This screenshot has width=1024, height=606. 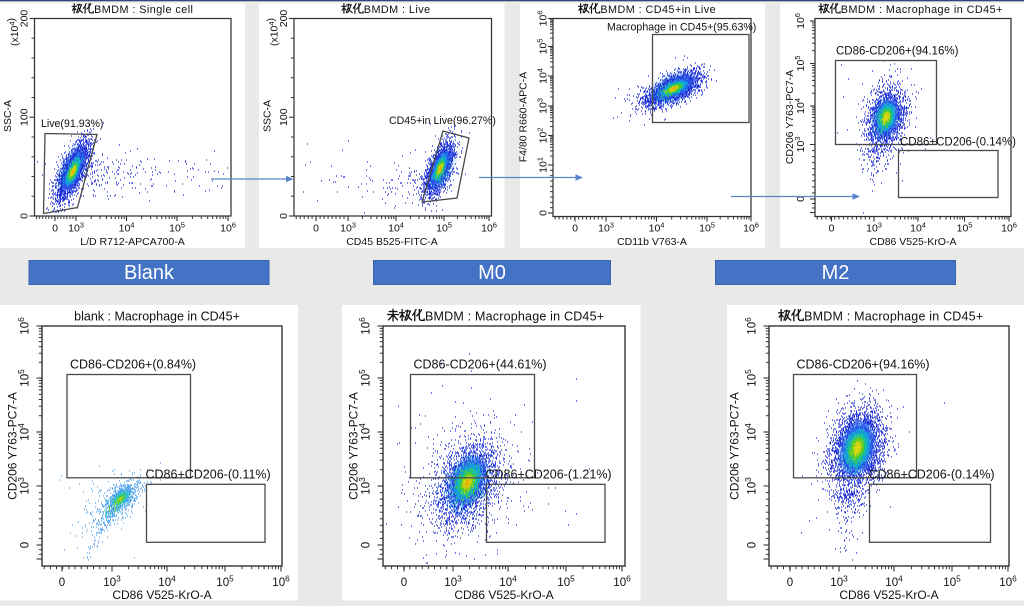 What do you see at coordinates (492, 273) in the screenshot?
I see `svg-text: M0` at bounding box center [492, 273].